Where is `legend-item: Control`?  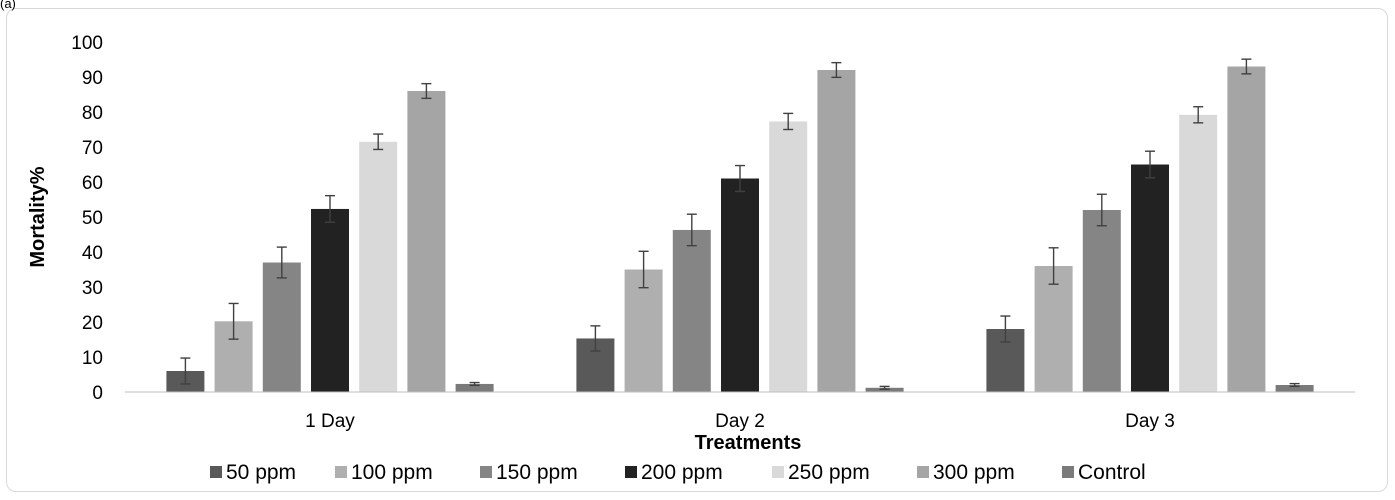 legend-item: Control is located at coordinates (1104, 472).